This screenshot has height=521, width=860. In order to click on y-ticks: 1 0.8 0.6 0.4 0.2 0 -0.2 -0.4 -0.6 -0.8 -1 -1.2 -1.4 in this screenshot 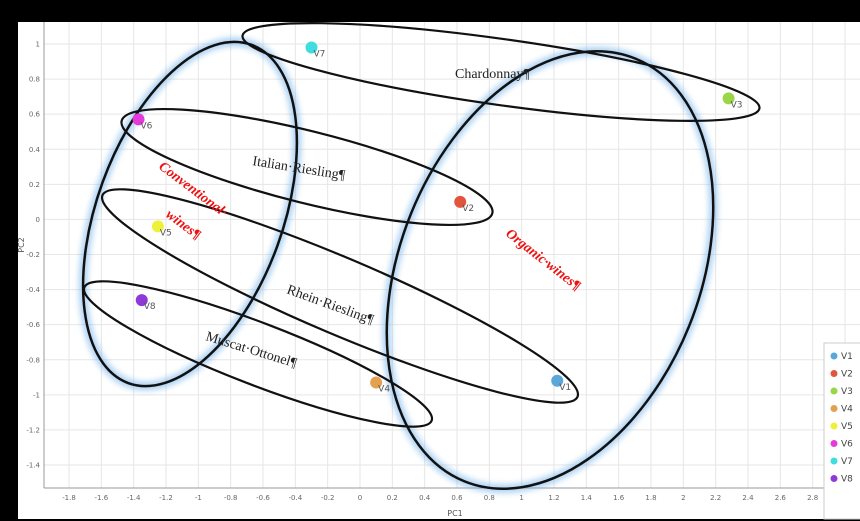, I will do `click(33, 255)`.